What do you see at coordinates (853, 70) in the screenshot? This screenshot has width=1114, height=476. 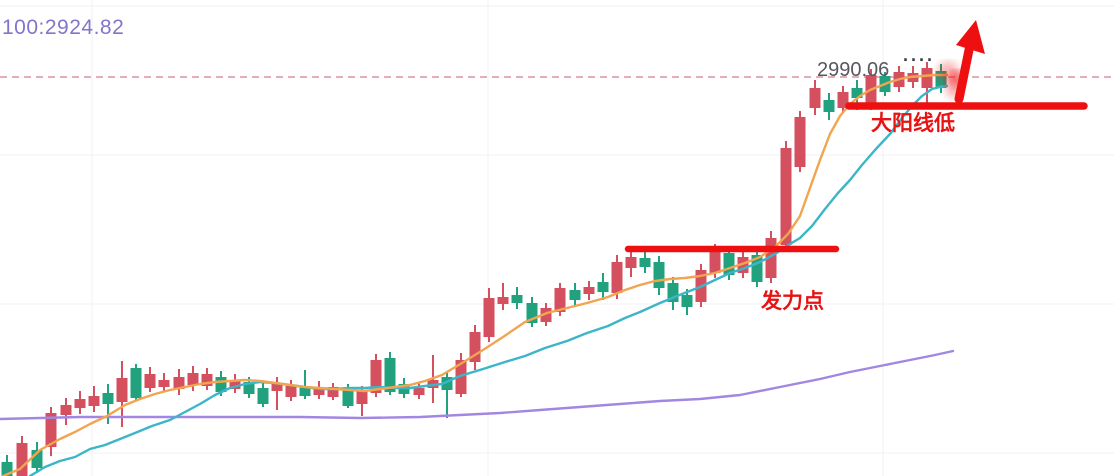 I see `last-price-label: 2990.06` at bounding box center [853, 70].